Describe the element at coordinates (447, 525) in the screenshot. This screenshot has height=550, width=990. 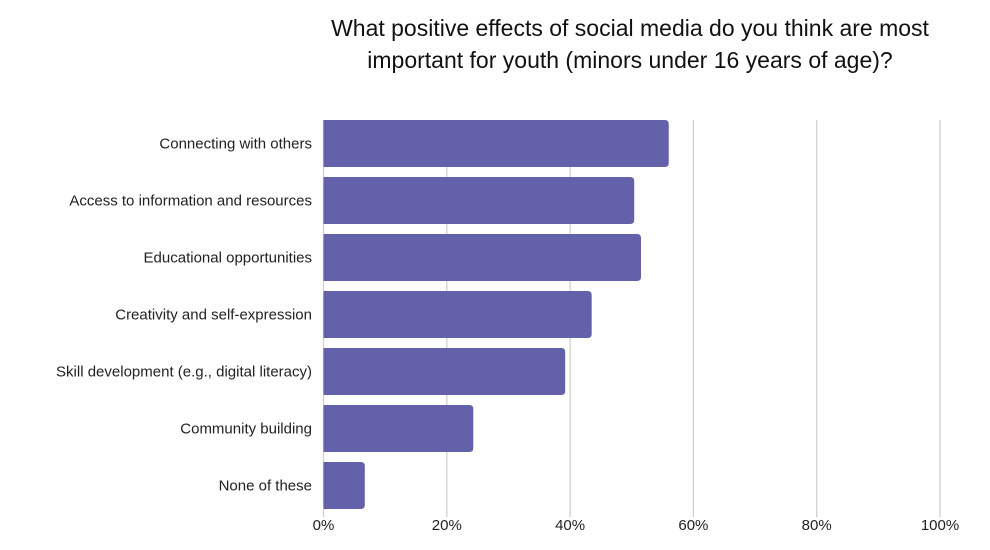
I see `x-tick-label: 20%` at that location.